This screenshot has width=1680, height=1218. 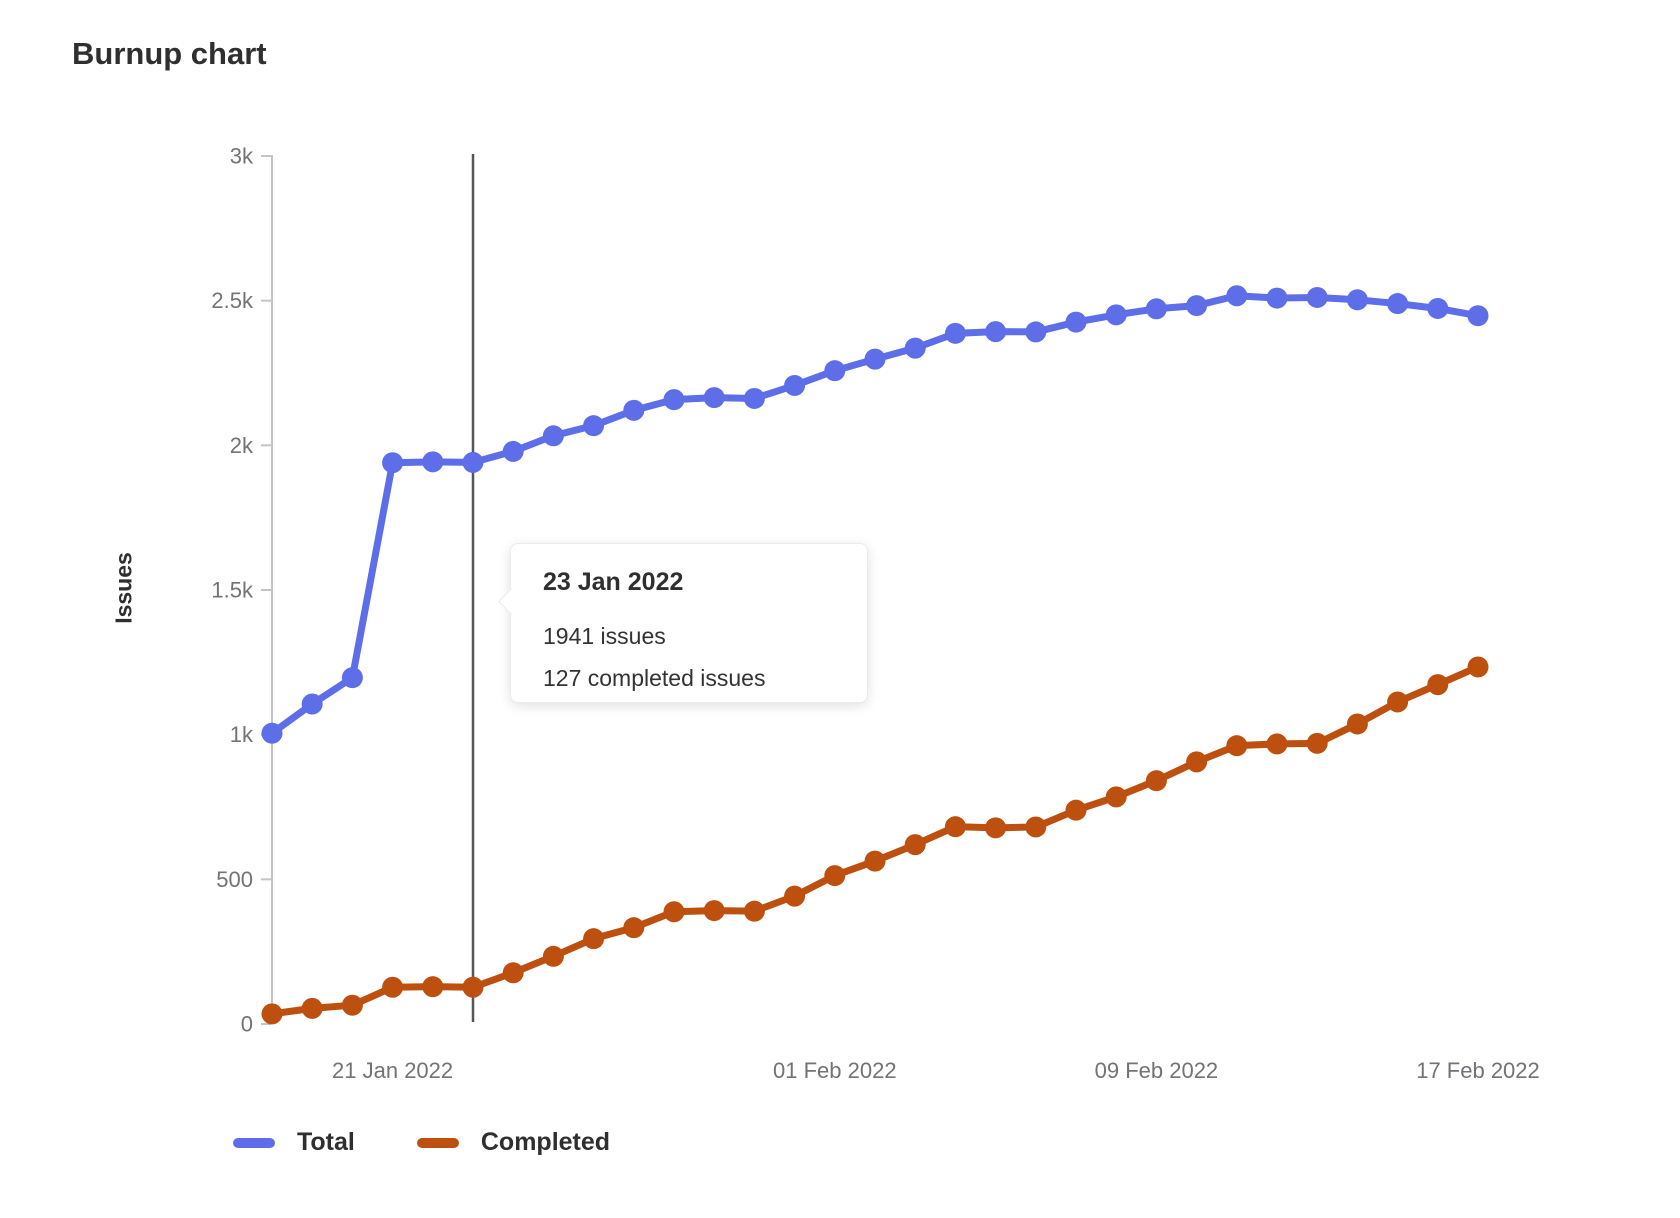 What do you see at coordinates (169, 53) in the screenshot?
I see `page-title: Burnup chart` at bounding box center [169, 53].